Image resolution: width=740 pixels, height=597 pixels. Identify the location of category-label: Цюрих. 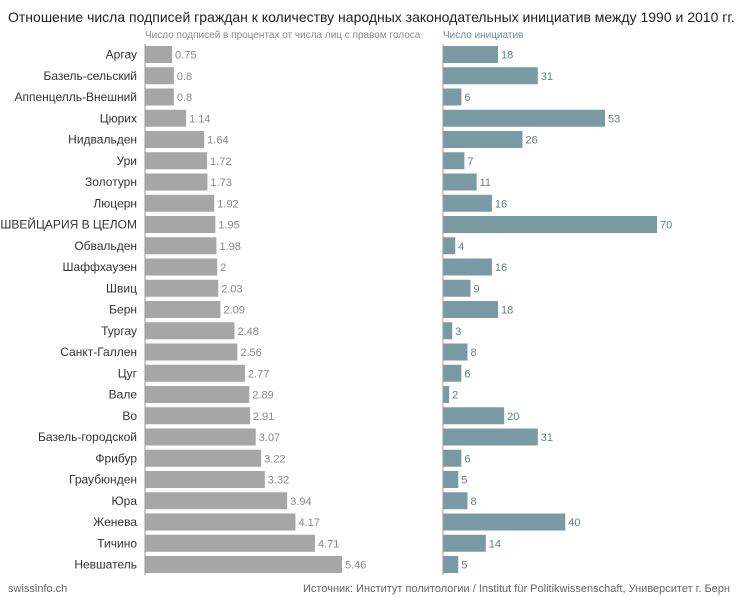
(118, 118).